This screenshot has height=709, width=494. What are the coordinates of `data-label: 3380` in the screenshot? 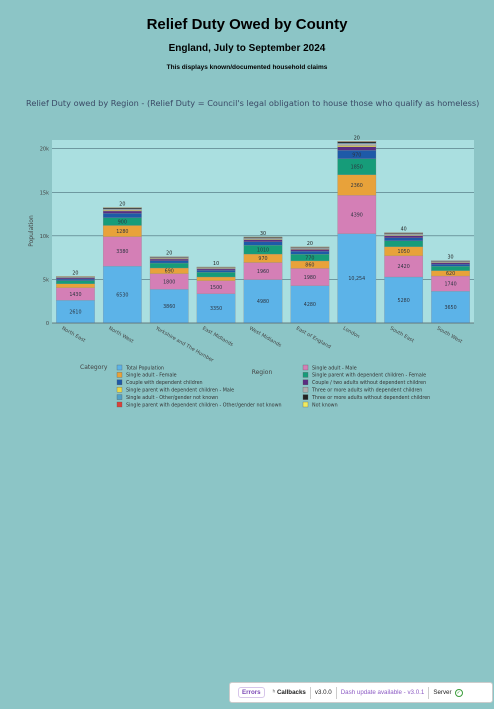 It's located at (122, 252).